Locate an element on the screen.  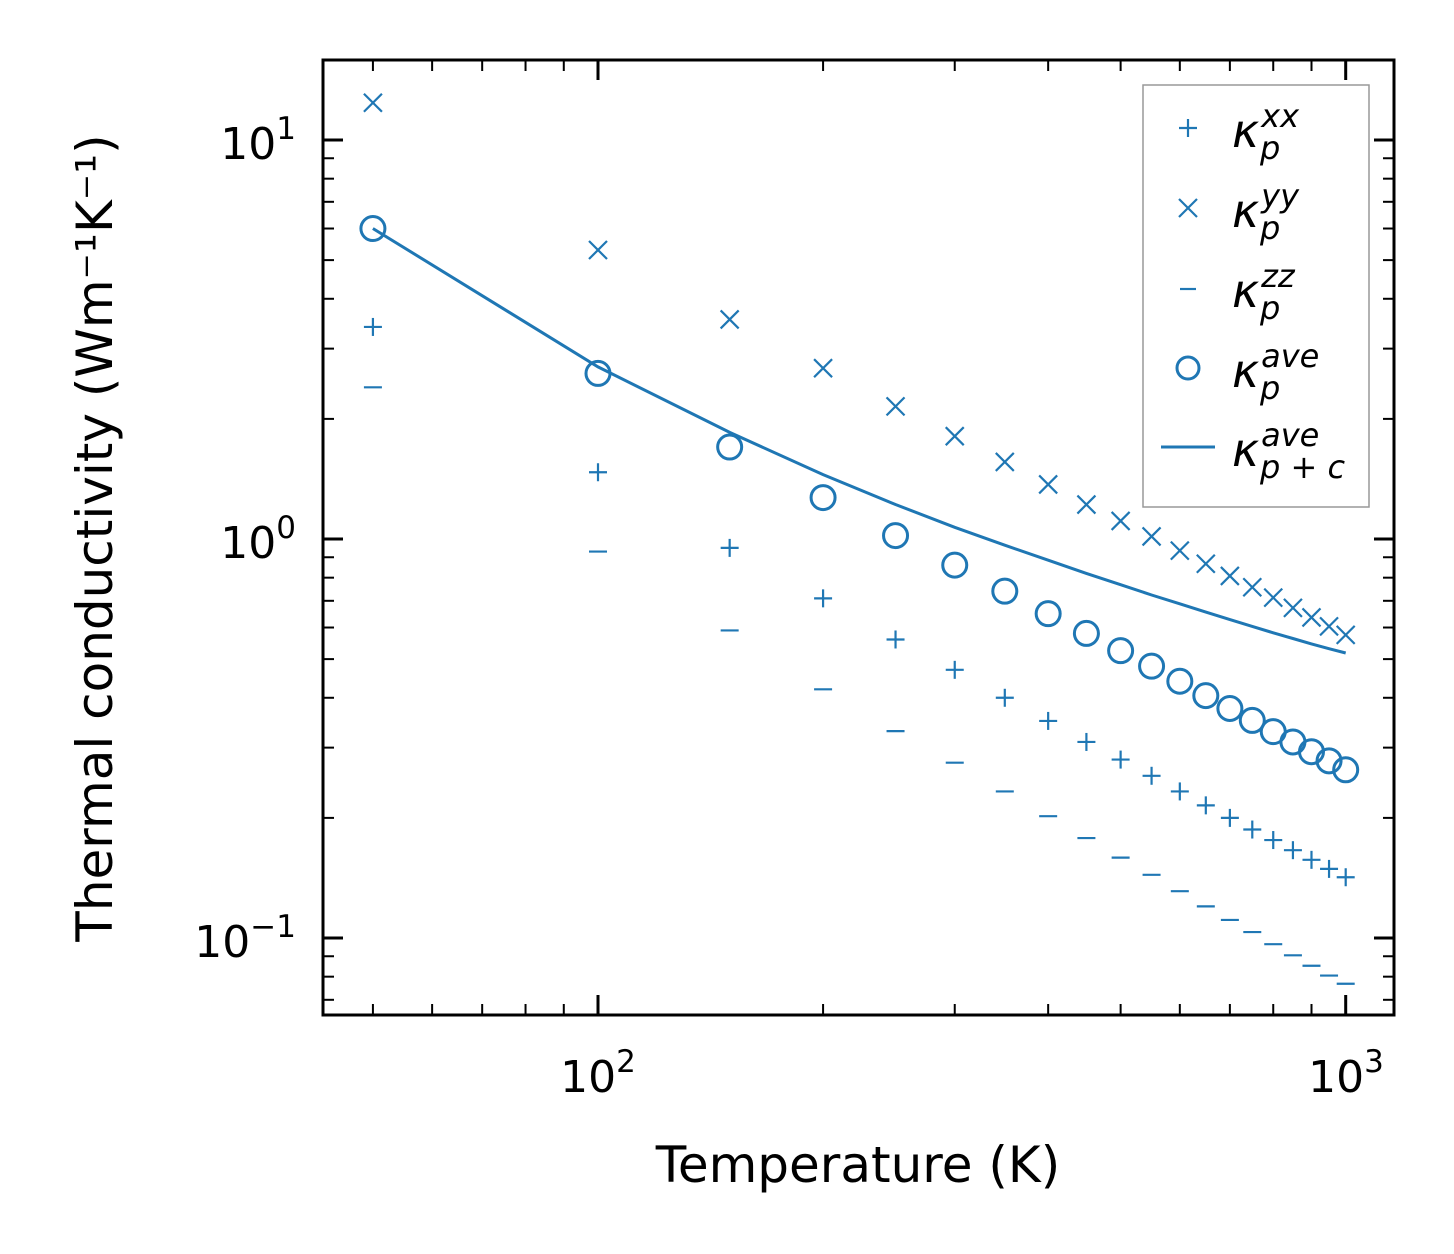
legend-label-kappa-p-xx: κxx p is located at coordinates (1266, 132).